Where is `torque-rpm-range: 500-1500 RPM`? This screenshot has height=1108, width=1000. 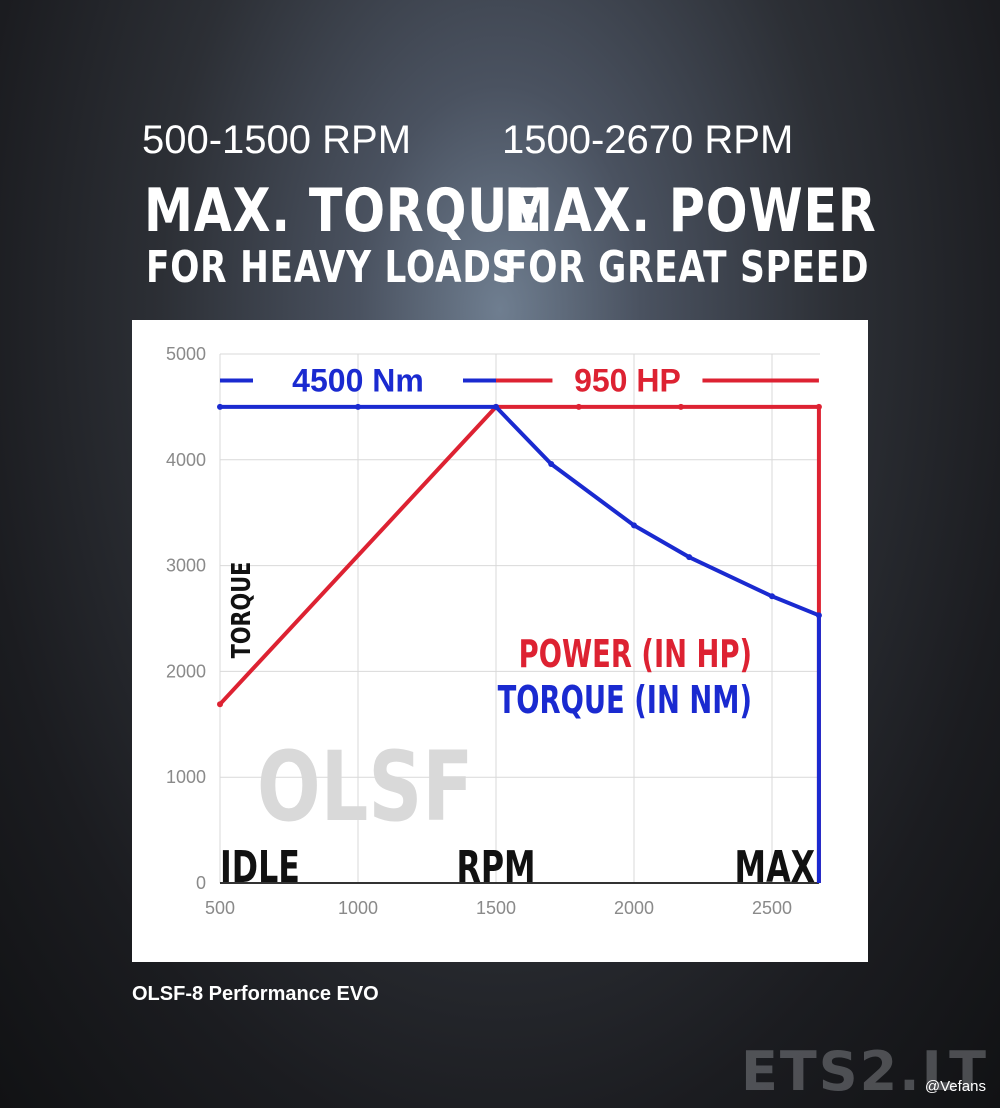 torque-rpm-range: 500-1500 RPM is located at coordinates (277, 140).